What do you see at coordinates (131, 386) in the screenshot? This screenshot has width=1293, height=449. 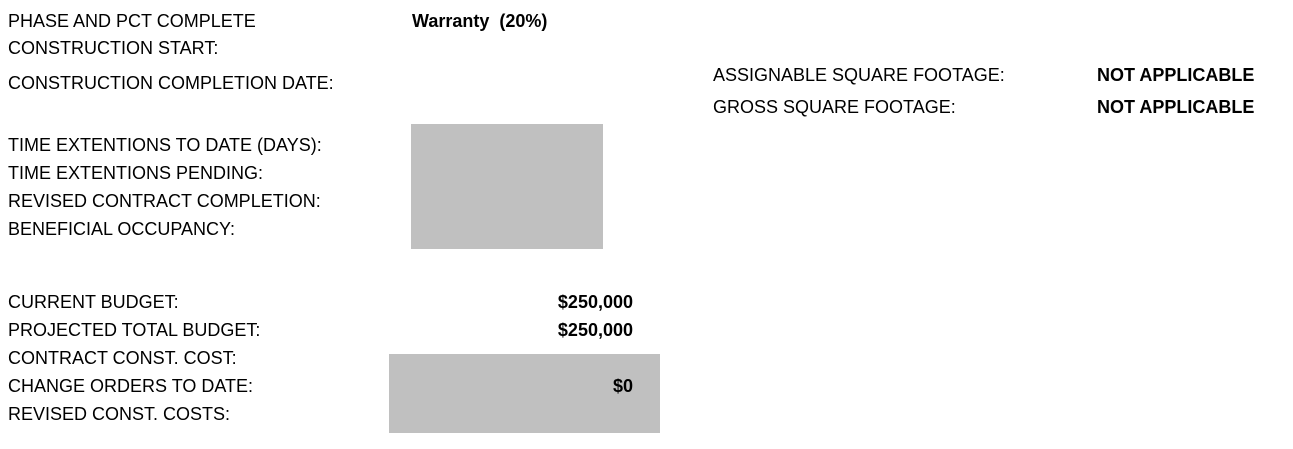 I see `field-label: CHANGE ORDERS TO DATE:` at bounding box center [131, 386].